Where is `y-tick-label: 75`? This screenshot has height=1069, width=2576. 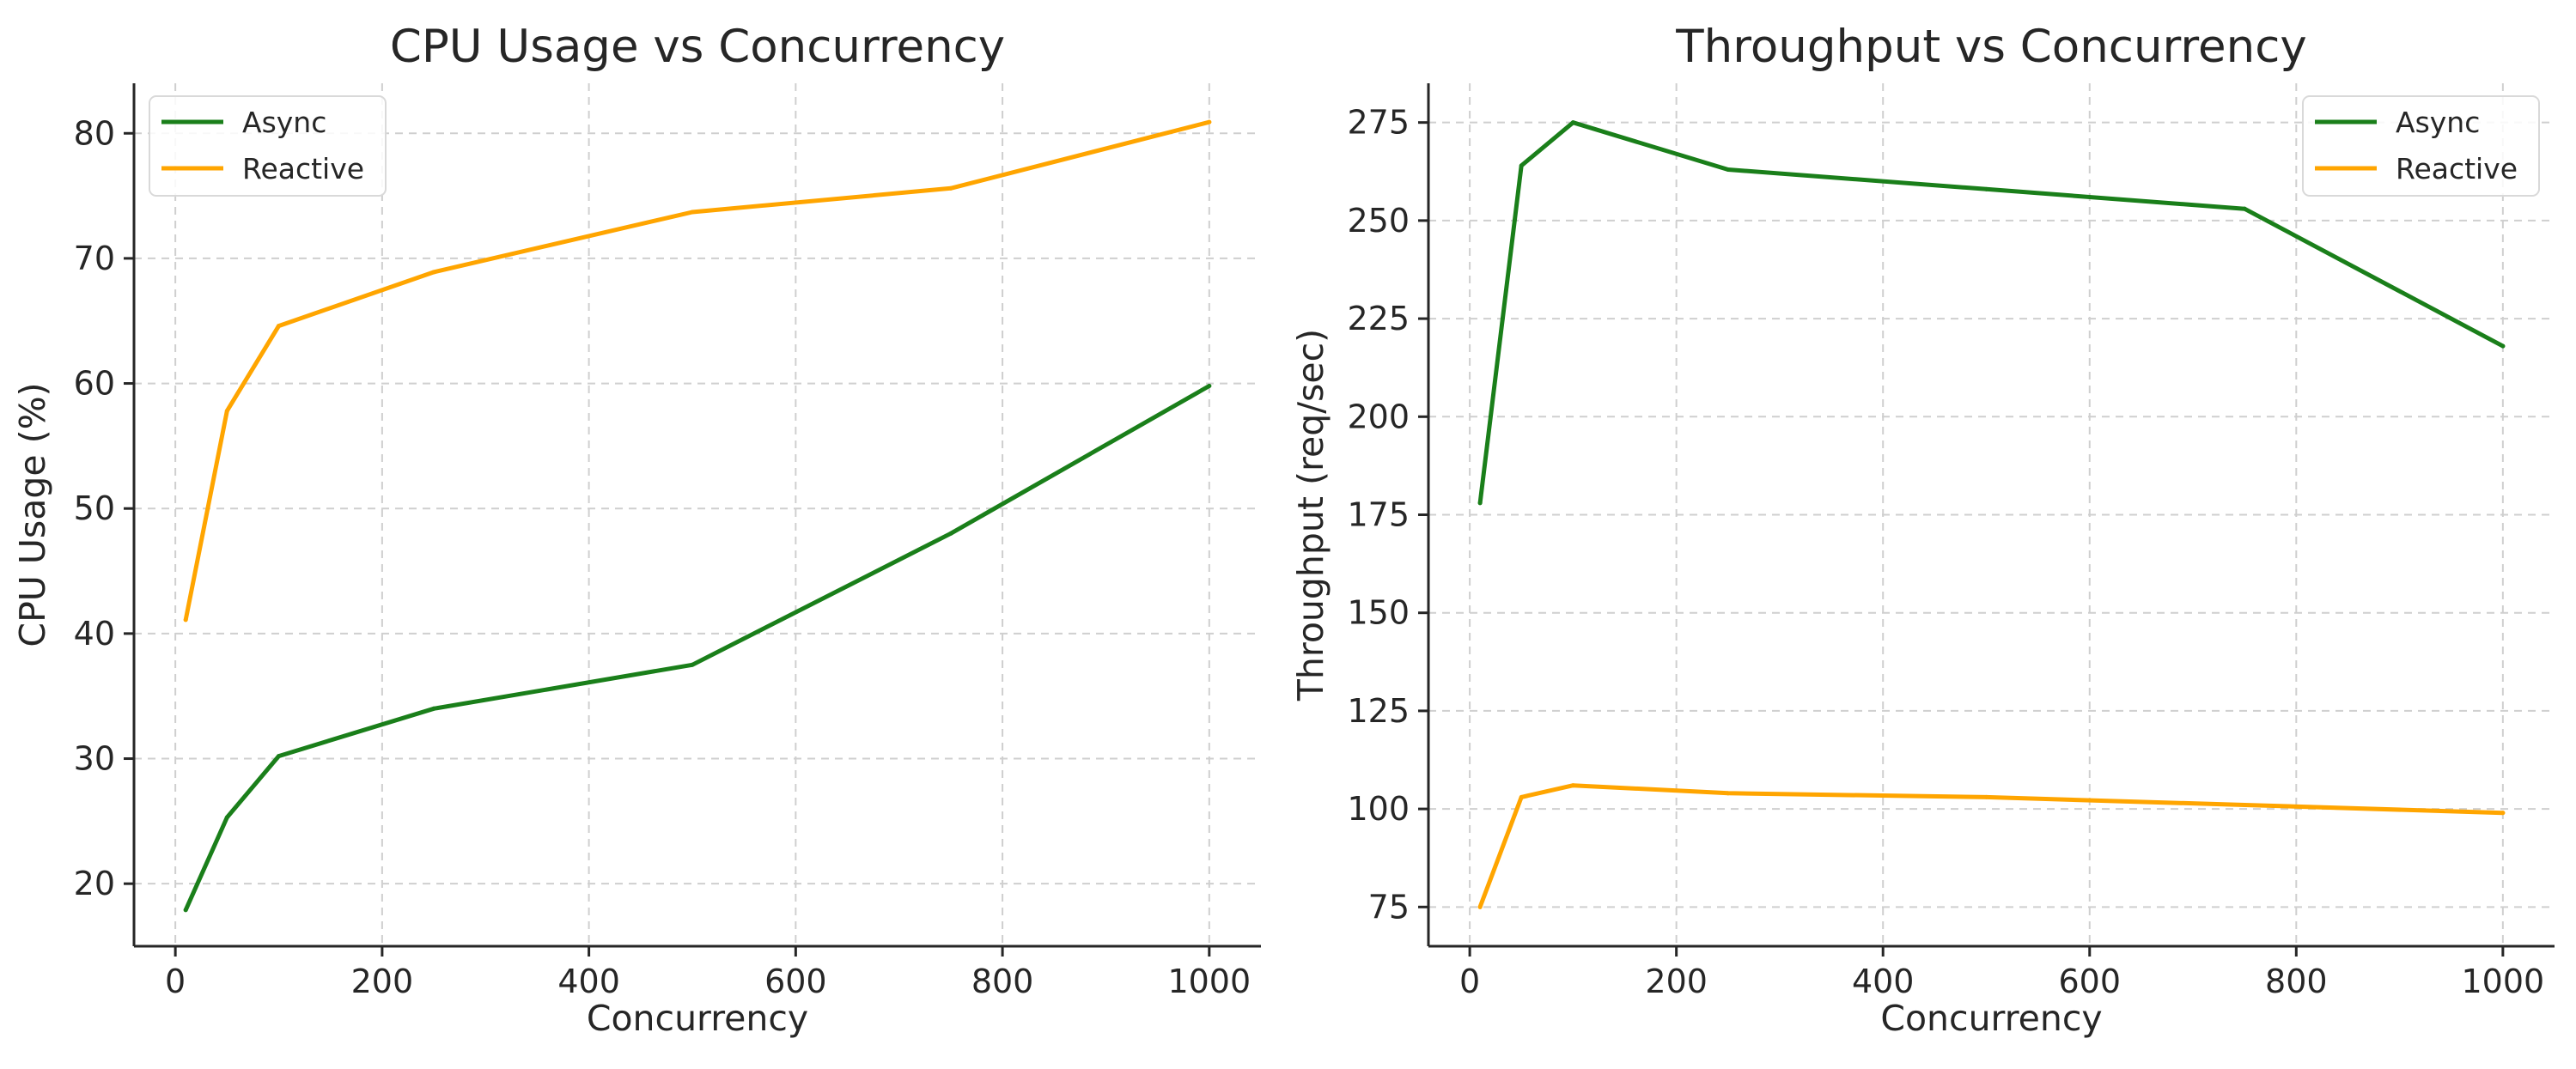 y-tick-label: 75 is located at coordinates (1389, 907).